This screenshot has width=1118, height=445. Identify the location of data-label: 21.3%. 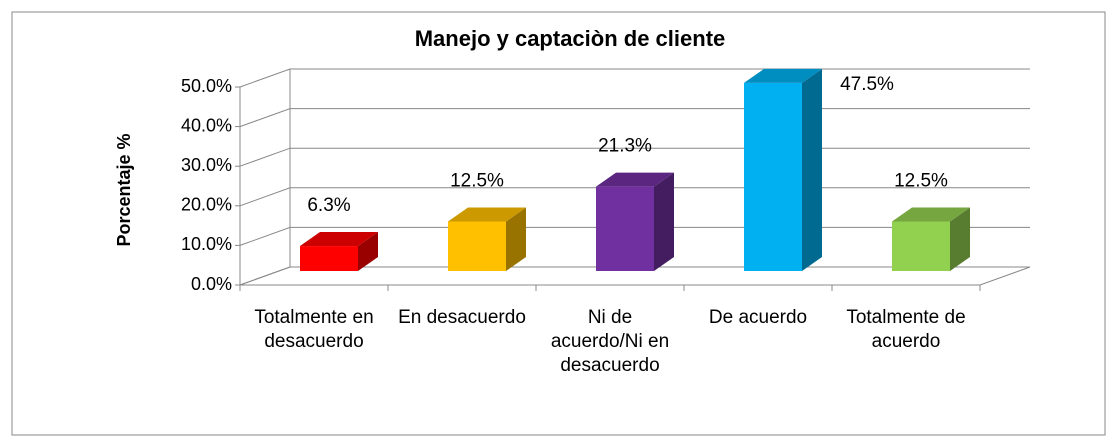
(625, 146).